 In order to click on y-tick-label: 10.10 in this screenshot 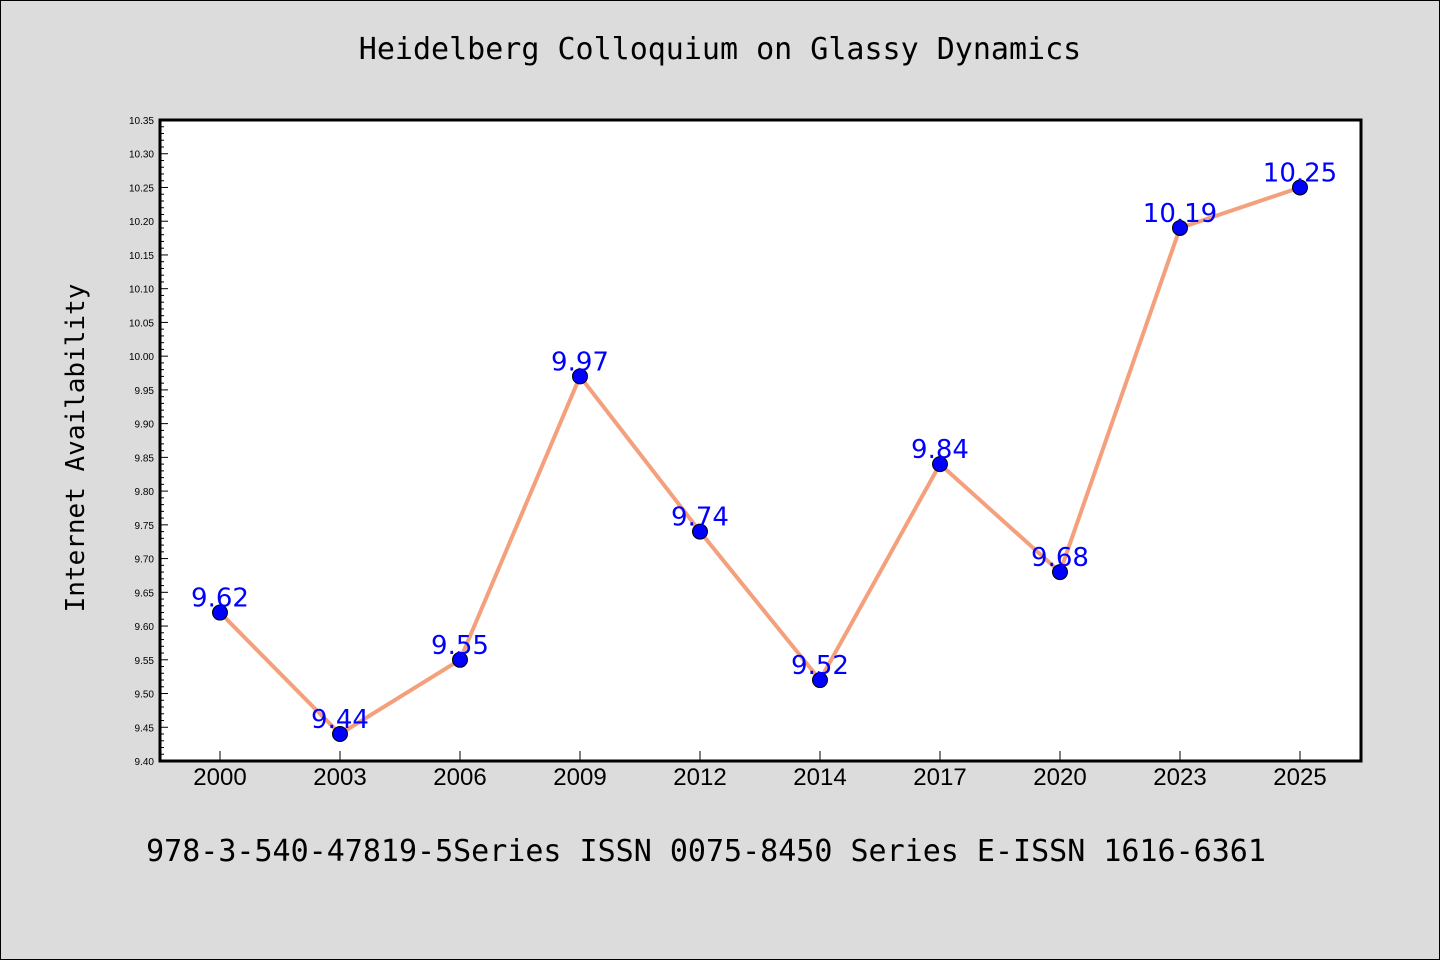, I will do `click(141, 290)`.